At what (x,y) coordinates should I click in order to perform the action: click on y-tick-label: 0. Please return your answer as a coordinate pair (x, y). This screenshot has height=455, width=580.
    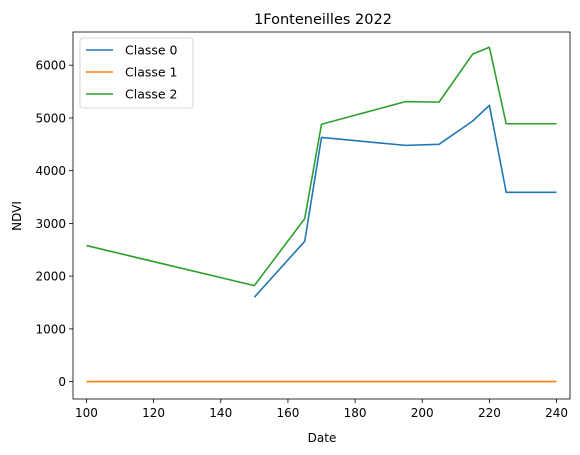
    Looking at the image, I should click on (62, 382).